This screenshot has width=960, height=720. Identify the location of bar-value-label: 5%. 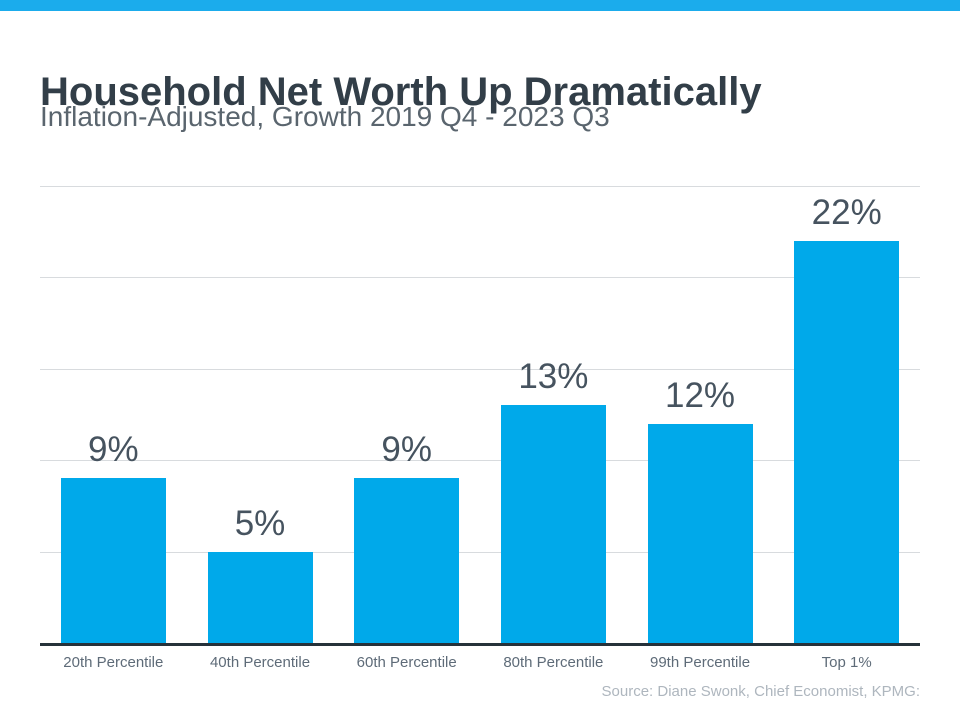
(260, 523).